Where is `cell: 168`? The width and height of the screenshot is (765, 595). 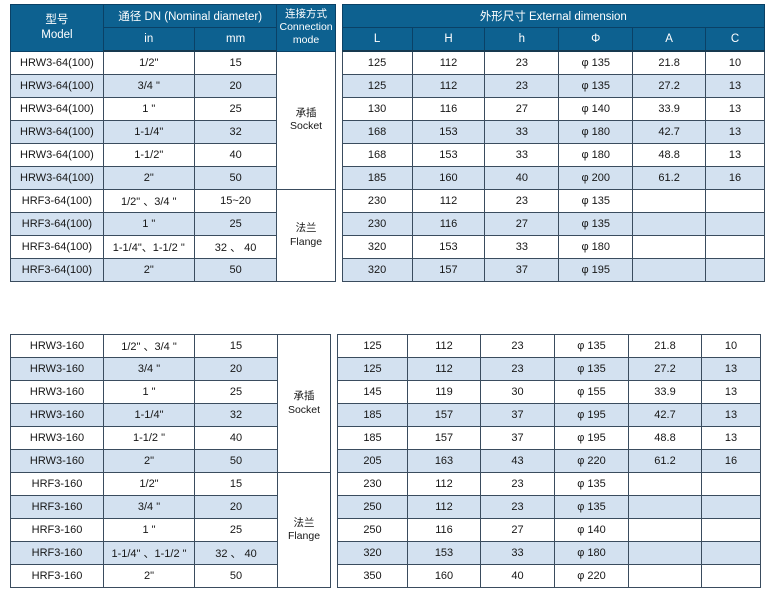 cell: 168 is located at coordinates (377, 132).